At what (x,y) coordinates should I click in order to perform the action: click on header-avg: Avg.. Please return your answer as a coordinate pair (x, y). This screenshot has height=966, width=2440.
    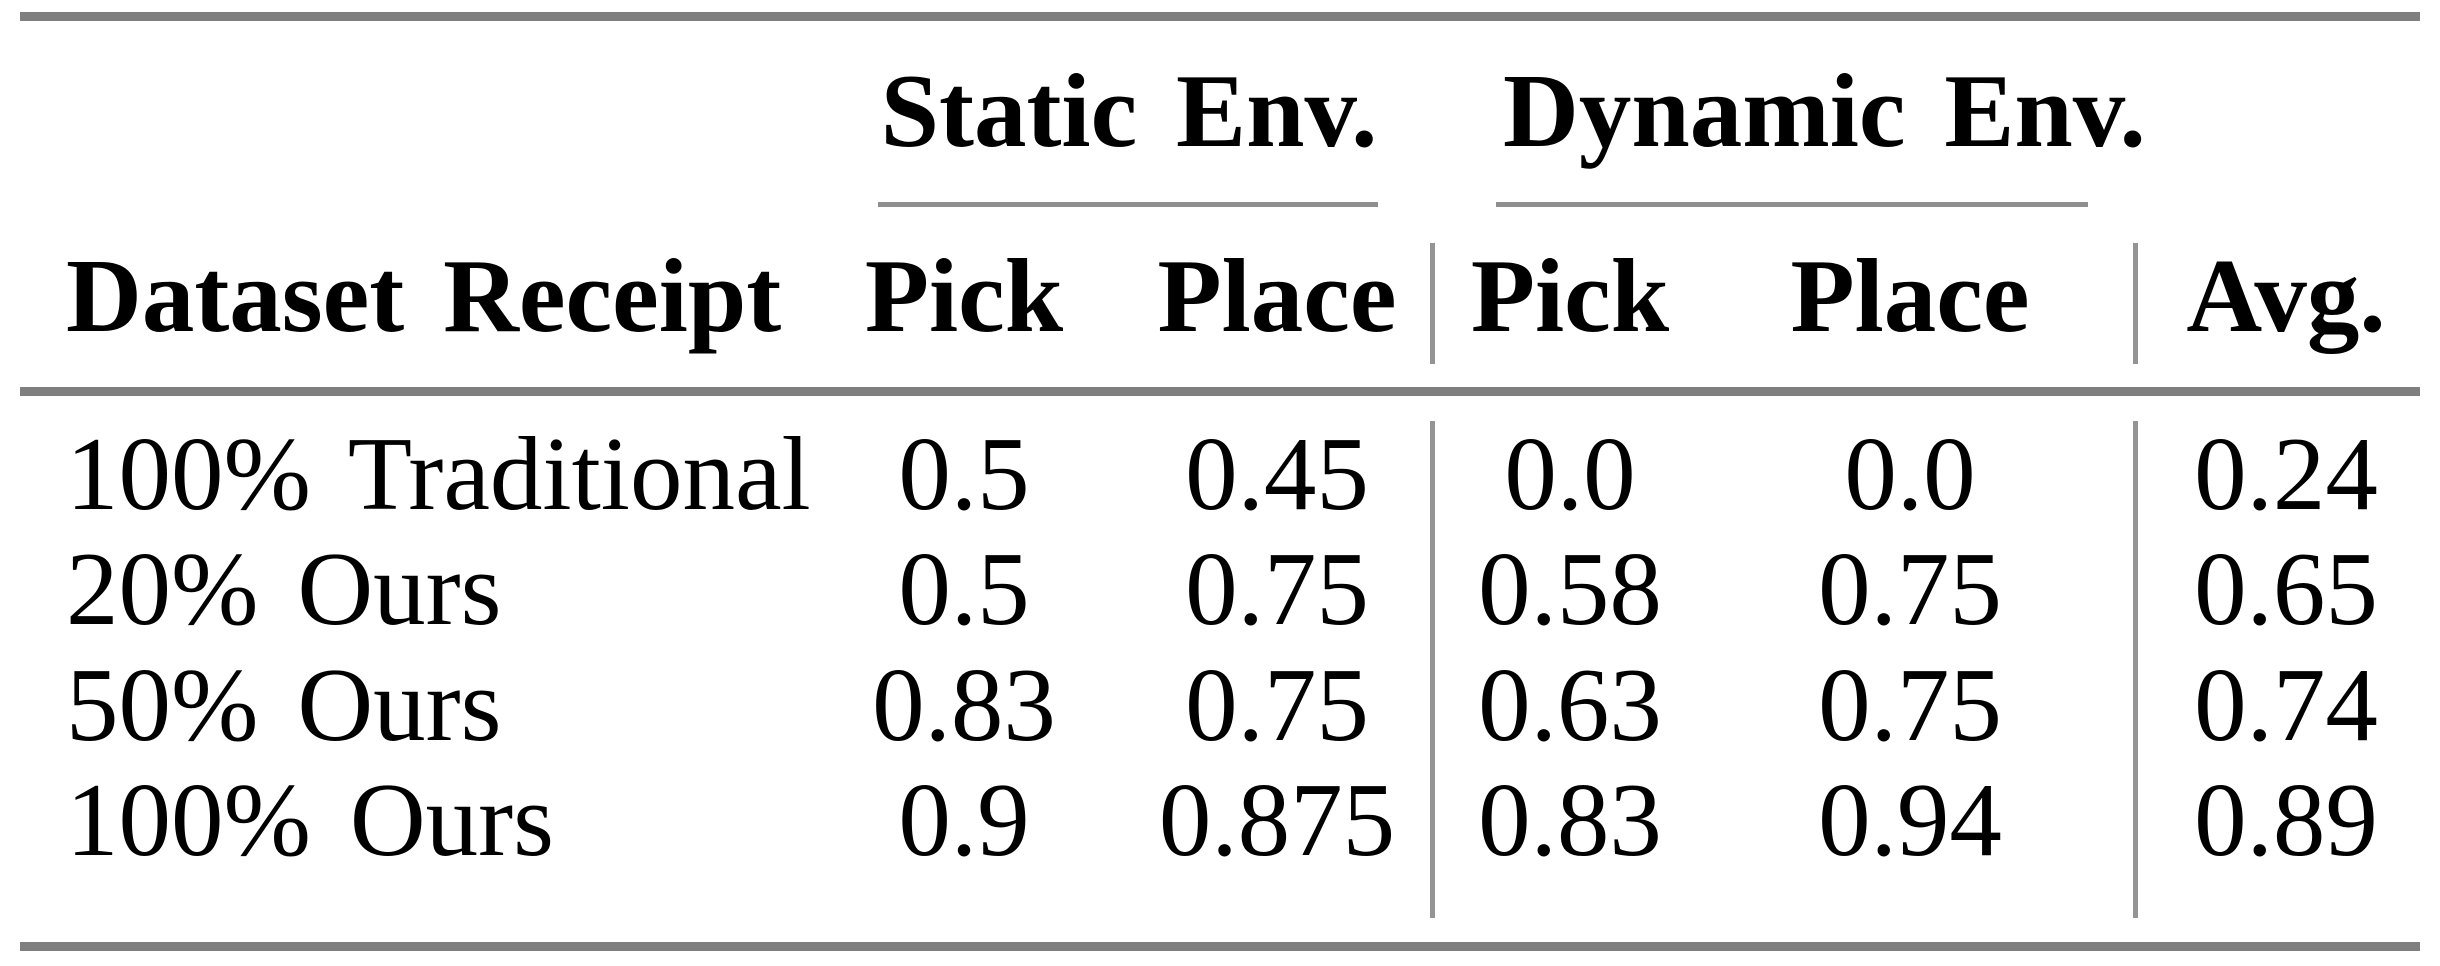
    Looking at the image, I should click on (2286, 295).